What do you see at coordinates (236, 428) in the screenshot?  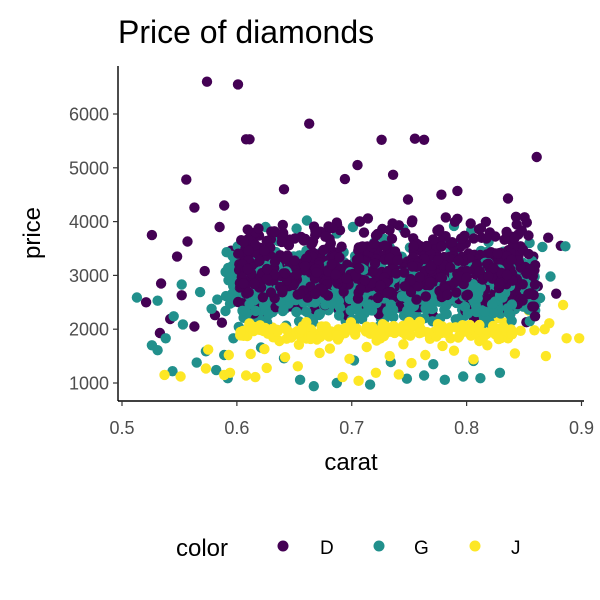 I see `x-tick-label: 0.6` at bounding box center [236, 428].